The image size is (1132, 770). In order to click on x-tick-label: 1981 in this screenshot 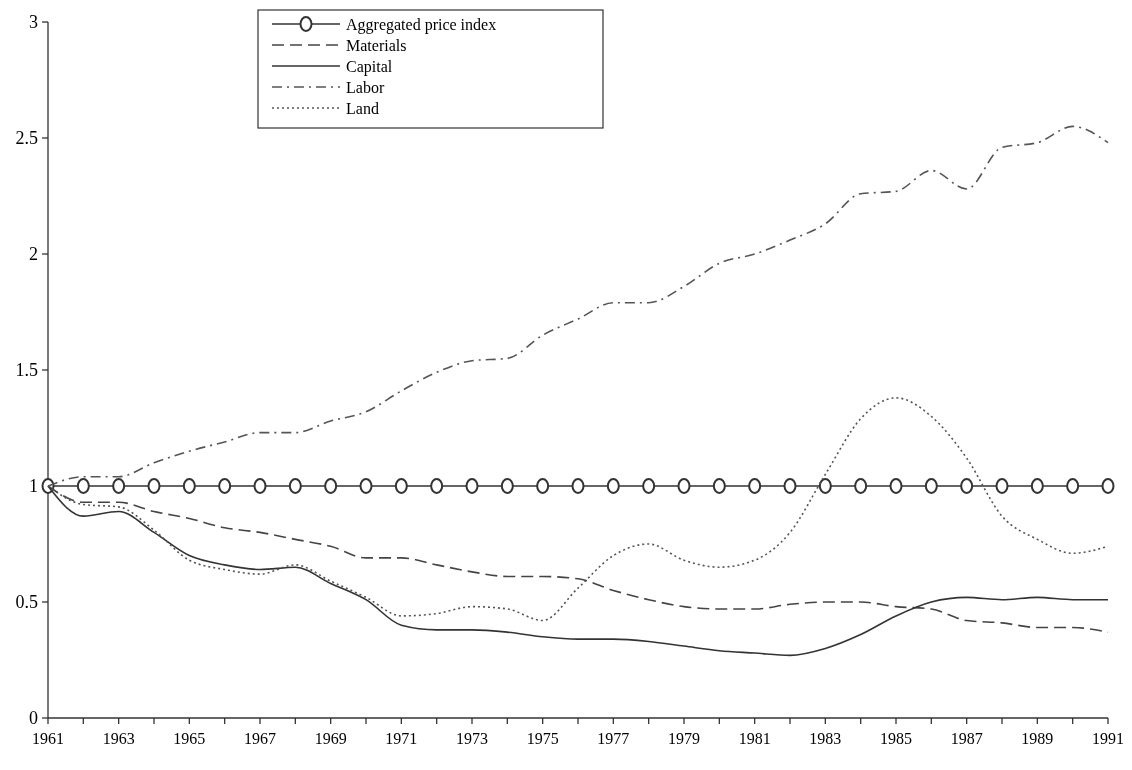, I will do `click(754, 738)`.